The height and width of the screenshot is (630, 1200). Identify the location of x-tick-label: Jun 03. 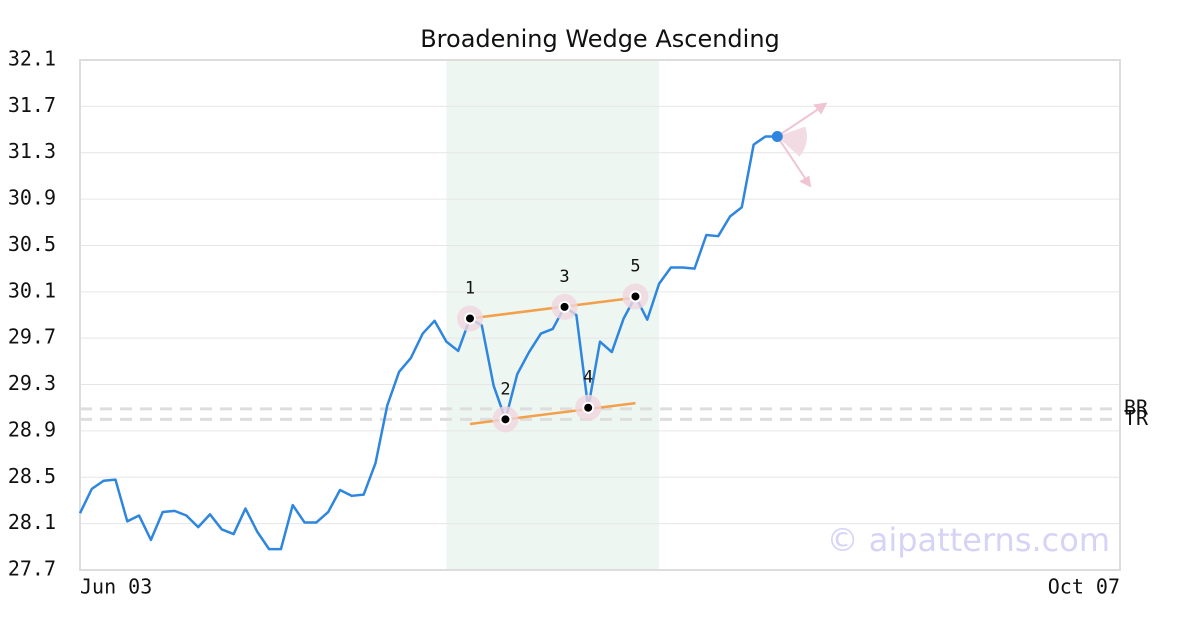
(116, 587).